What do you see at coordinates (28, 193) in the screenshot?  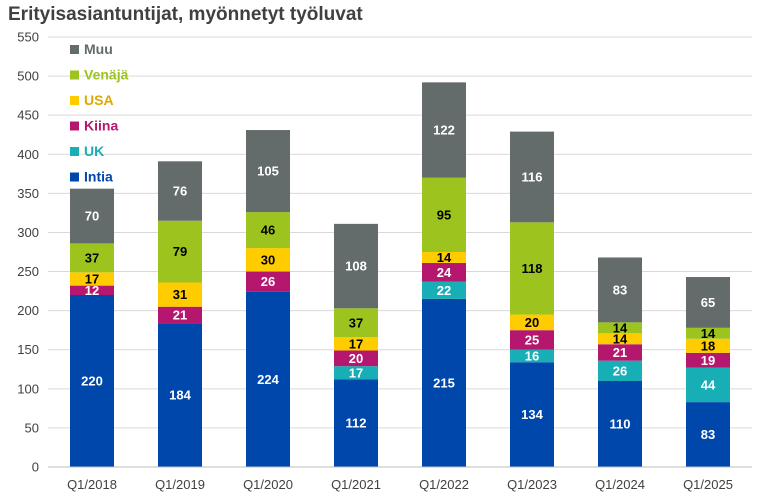 I see `y-tick-label: 350` at bounding box center [28, 193].